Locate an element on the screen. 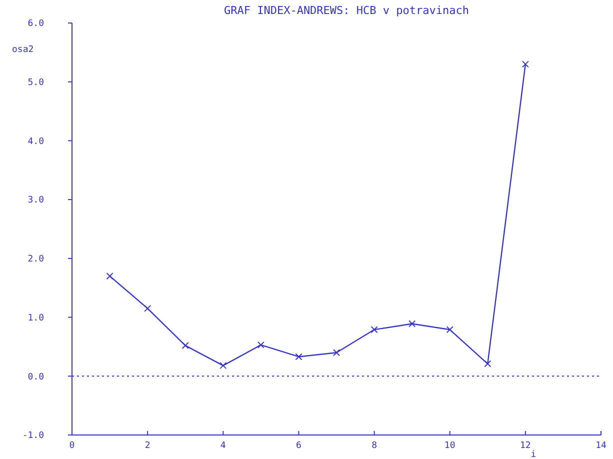  x-tick-label: 10 is located at coordinates (450, 446).